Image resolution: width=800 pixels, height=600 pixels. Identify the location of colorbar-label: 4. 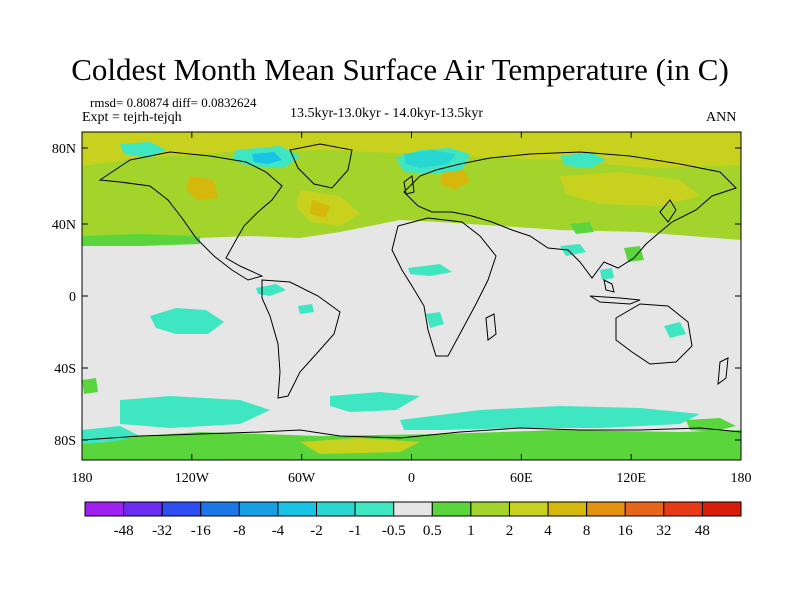
(548, 531).